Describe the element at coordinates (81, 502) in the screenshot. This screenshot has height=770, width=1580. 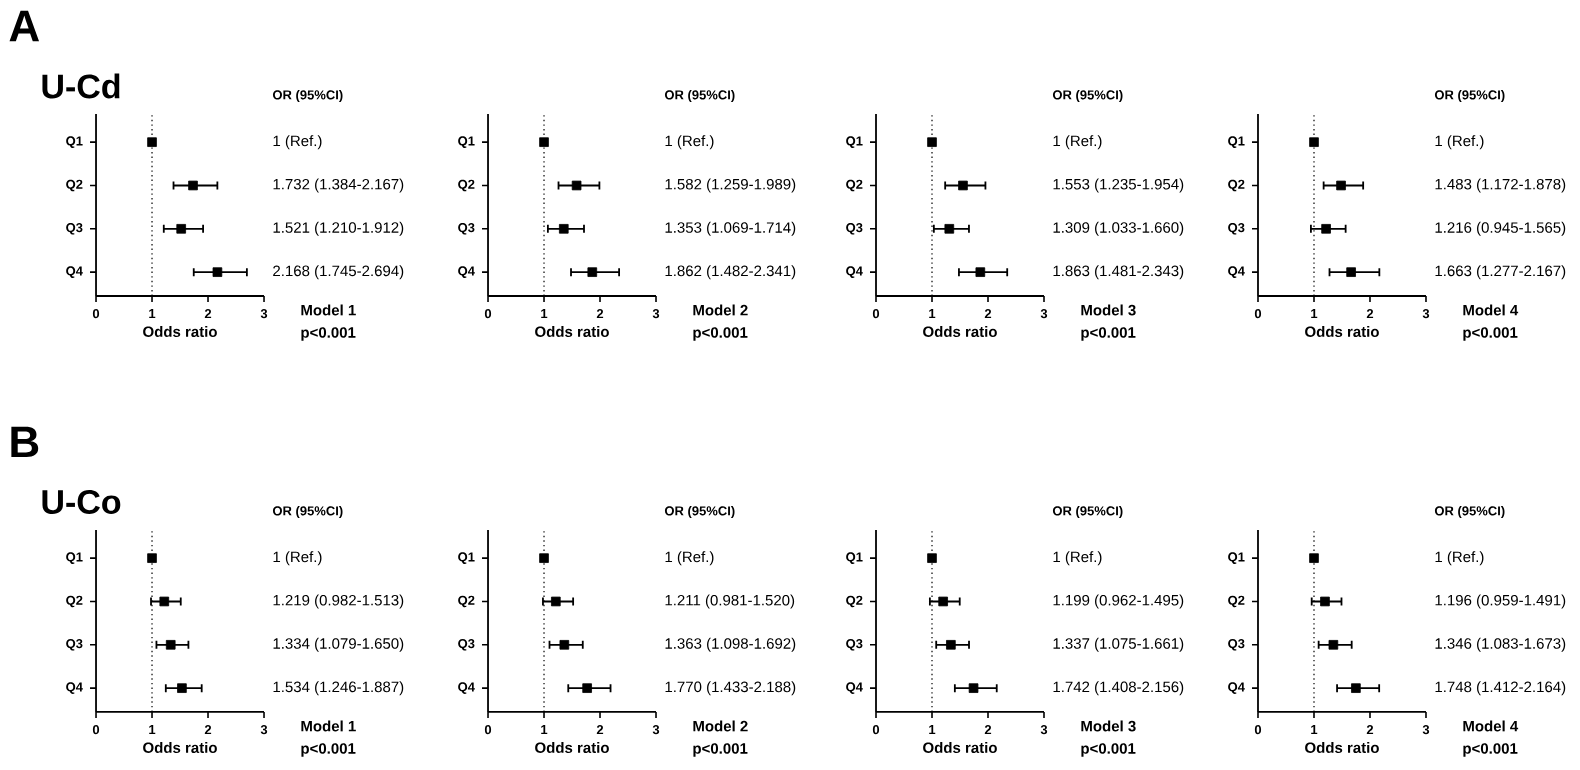
I see `chart-subtitle: U-Co` at that location.